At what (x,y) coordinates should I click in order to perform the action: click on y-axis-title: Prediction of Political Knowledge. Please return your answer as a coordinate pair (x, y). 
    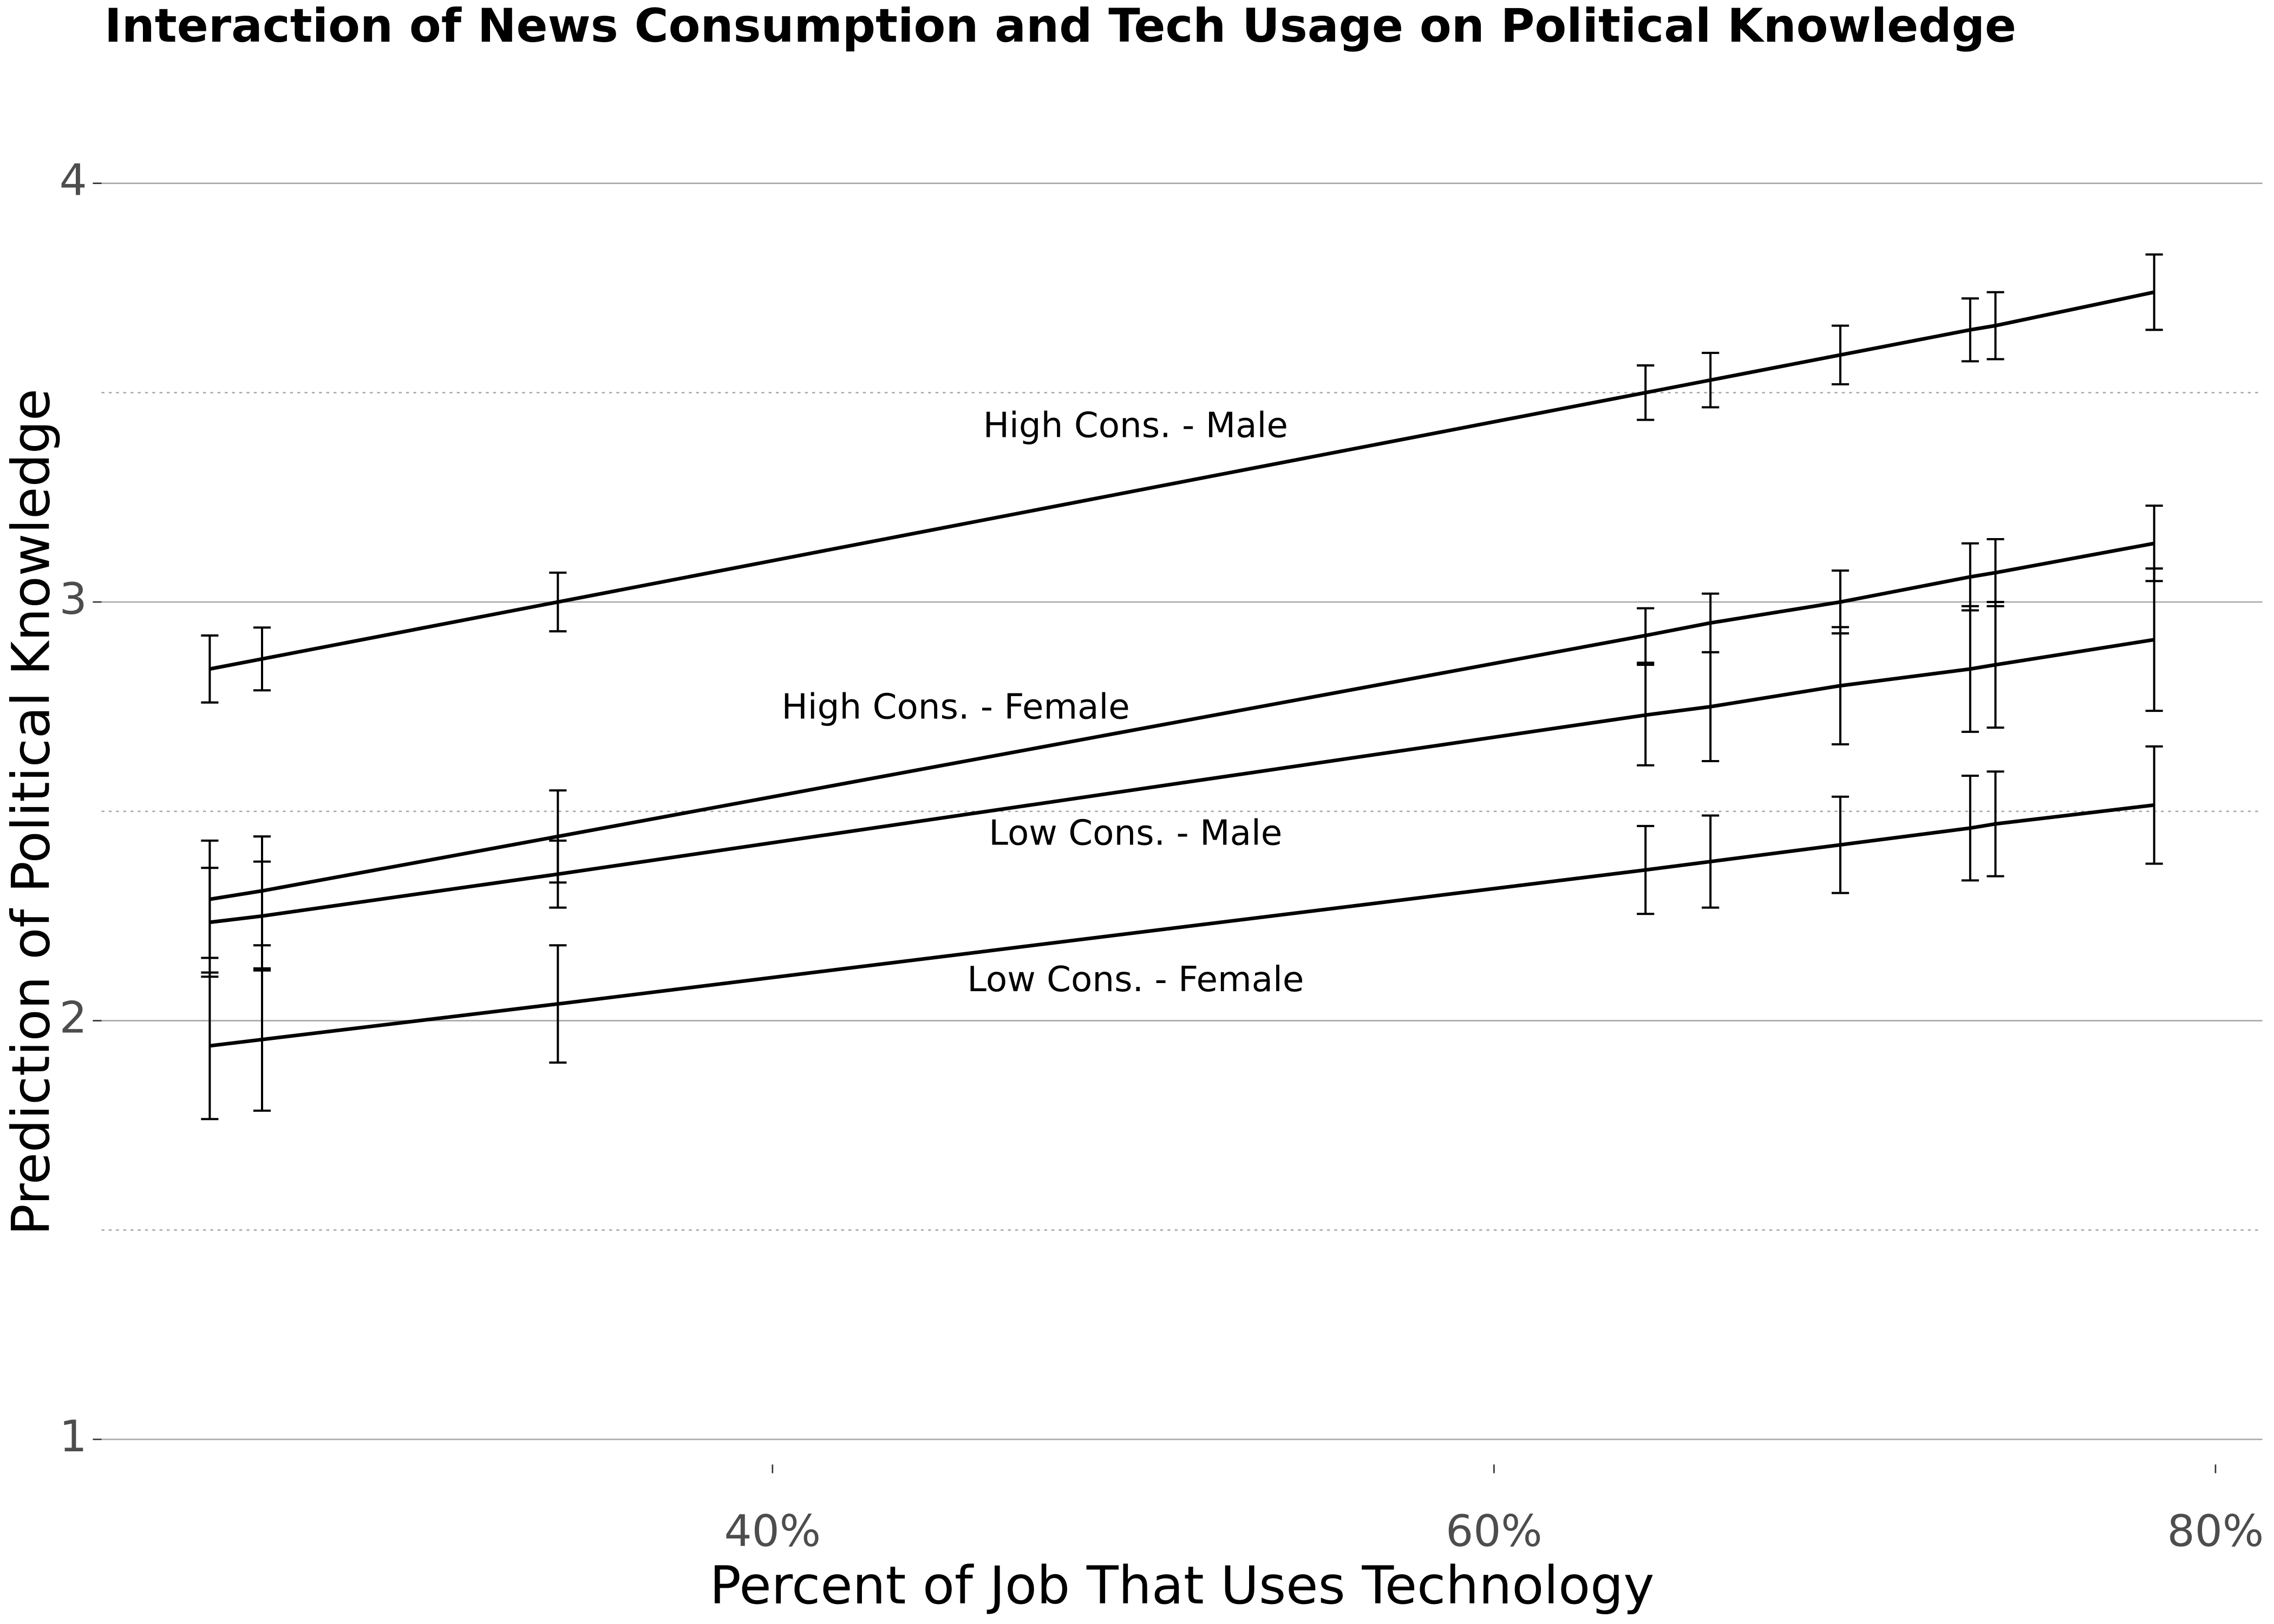
    Looking at the image, I should click on (32, 812).